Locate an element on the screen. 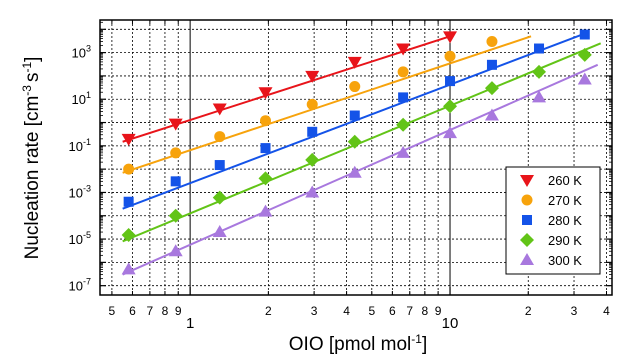 Image resolution: width=633 pixels, height=357 pixels. y-tick-label: 10⁻⁵ is located at coordinates (80, 238).